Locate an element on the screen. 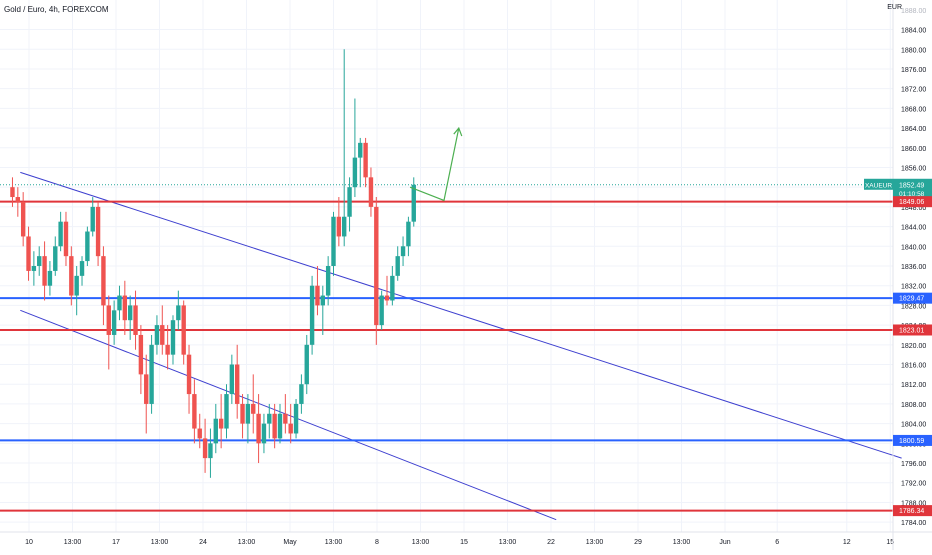  countdown-timer: 01:10:58 is located at coordinates (912, 194).